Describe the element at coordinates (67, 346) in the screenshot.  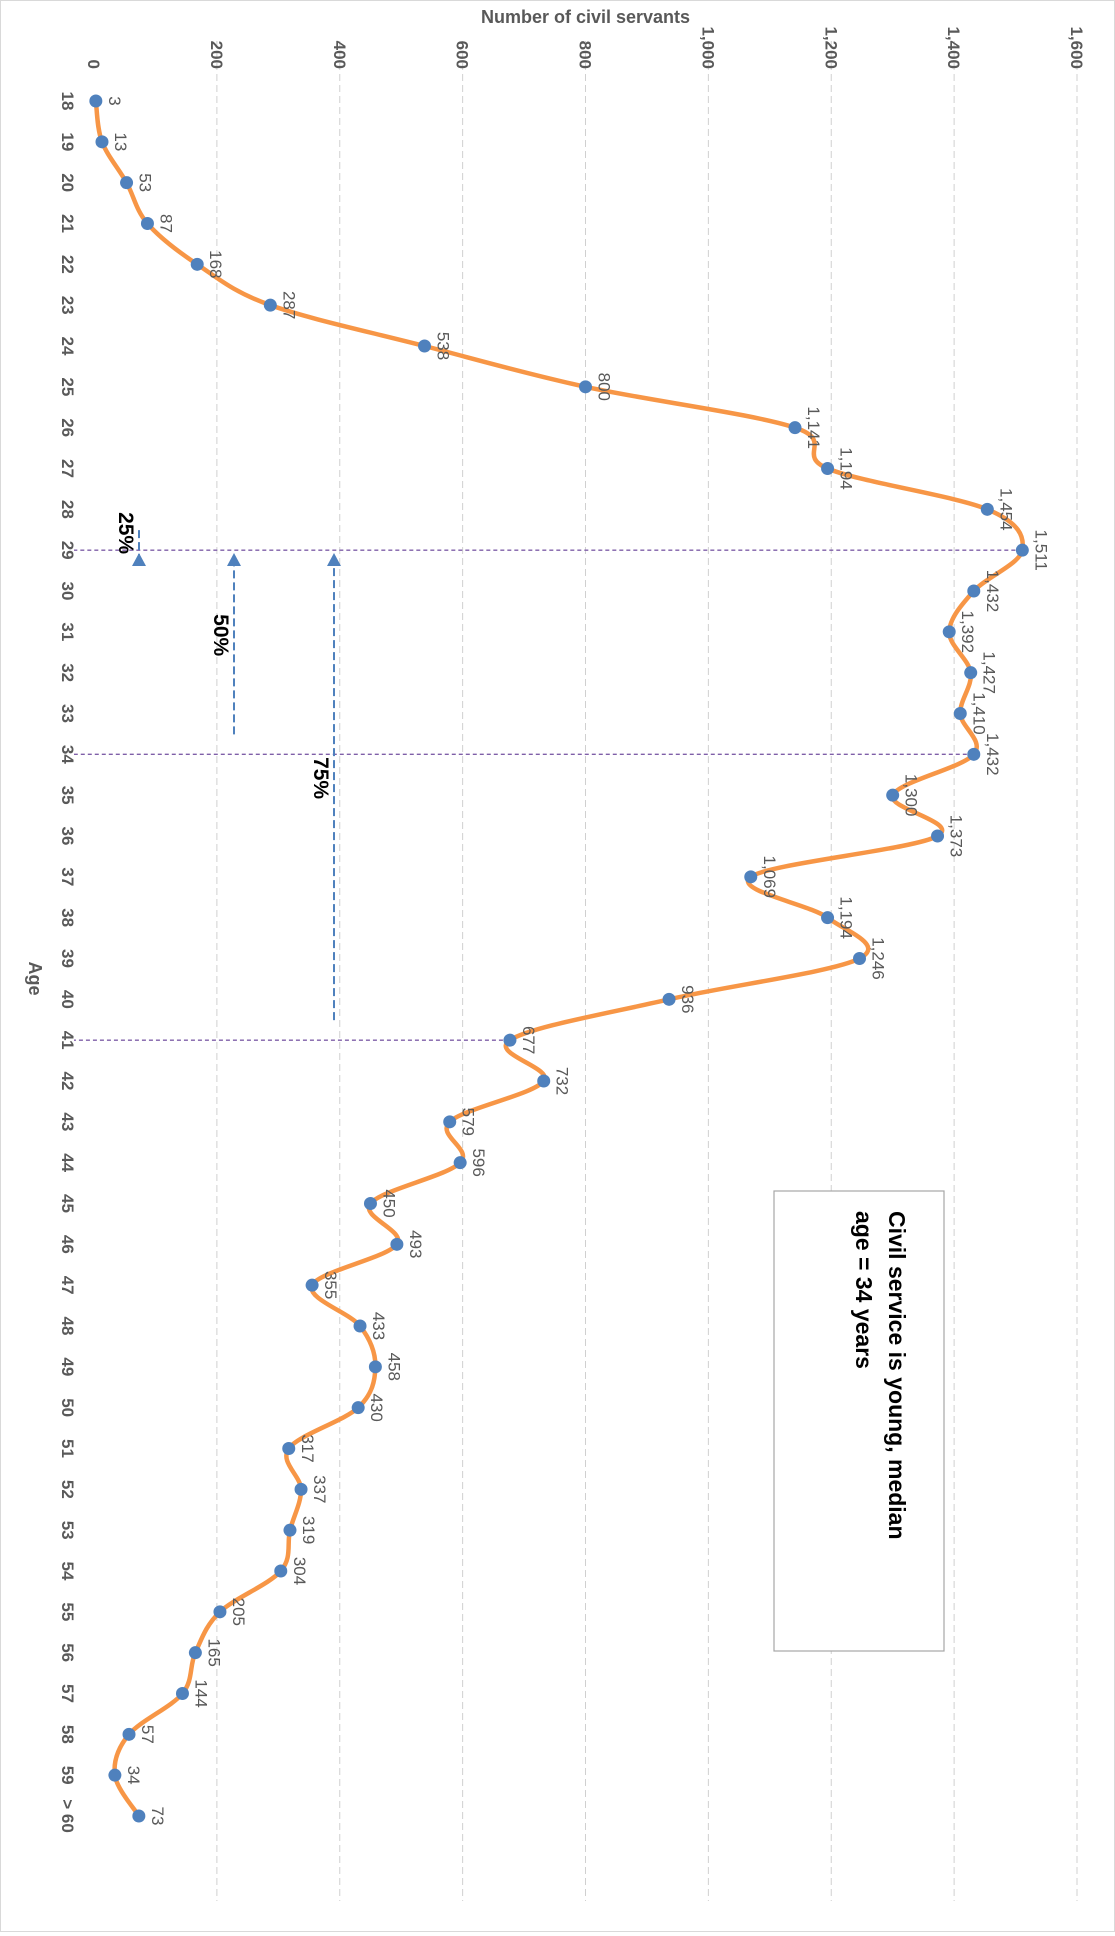
I see `x-tick-label: 24` at that location.